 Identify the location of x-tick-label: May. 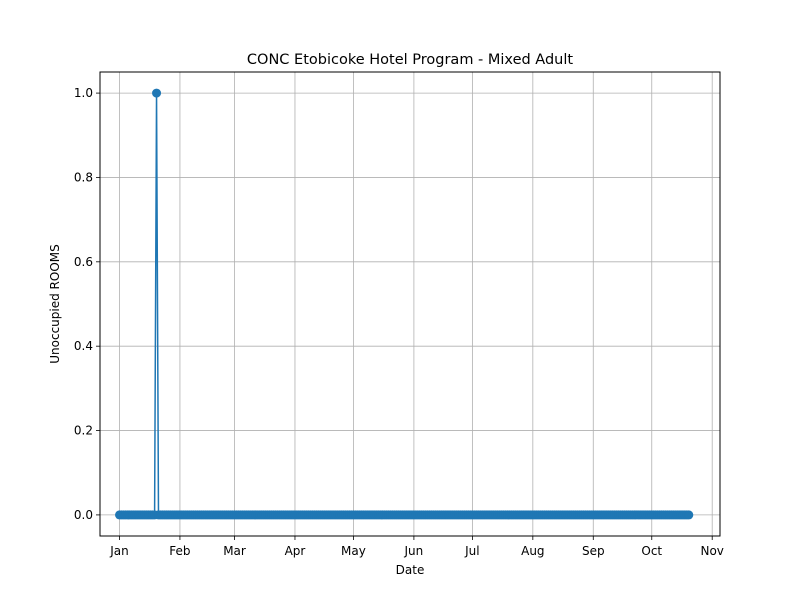
(353, 551).